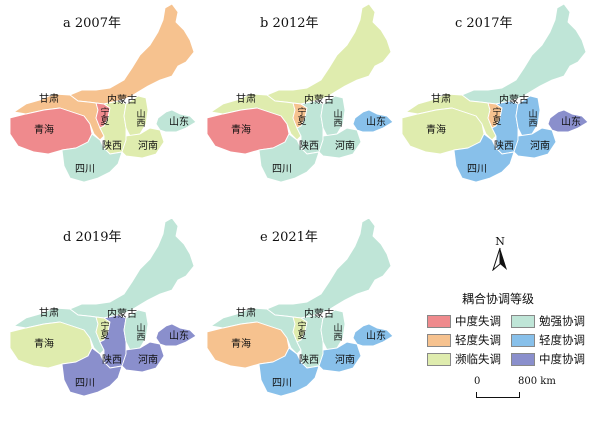 Image resolution: width=605 pixels, height=425 pixels. What do you see at coordinates (499, 259) in the screenshot?
I see `north-arrow-icon` at bounding box center [499, 259].